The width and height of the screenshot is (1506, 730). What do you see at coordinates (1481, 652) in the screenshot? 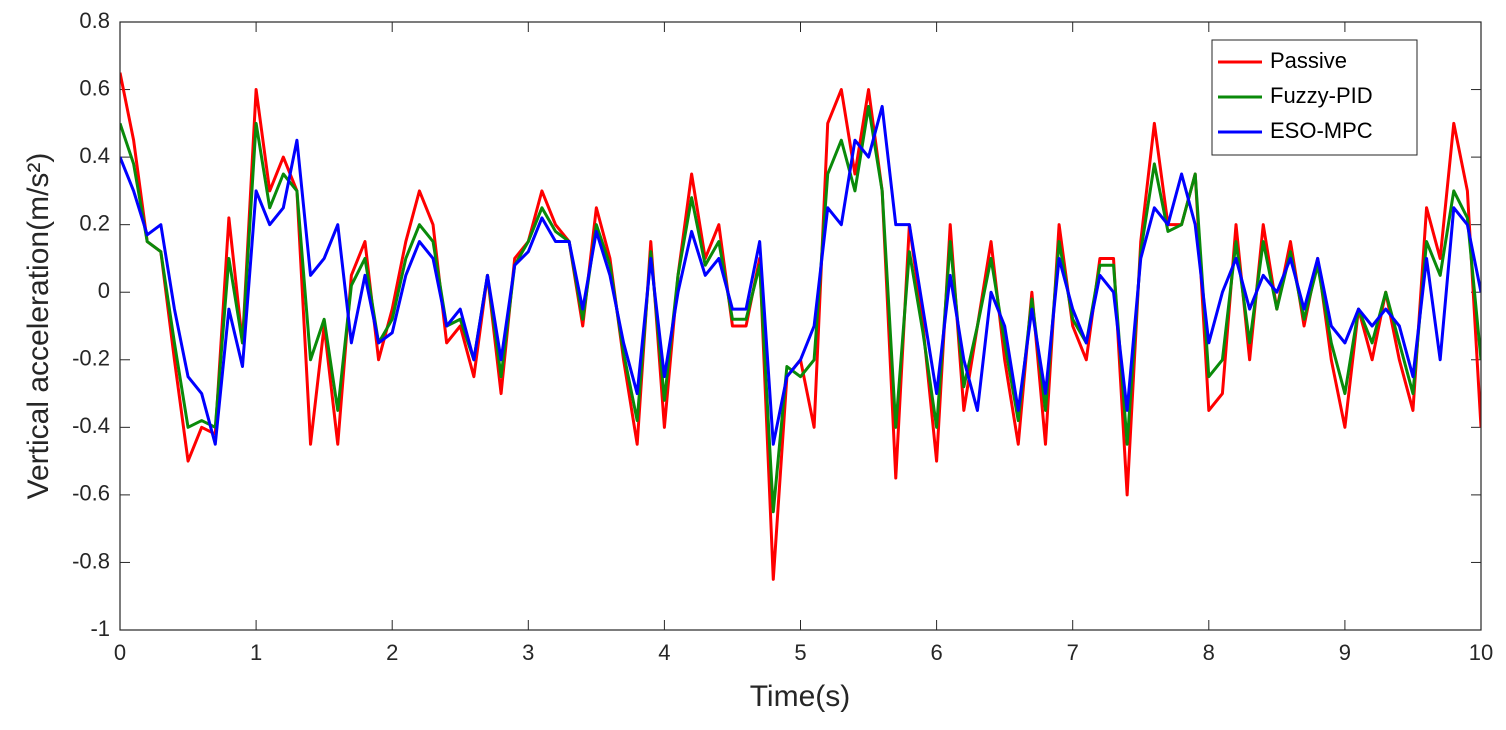
I see `x-tick-label: 10` at bounding box center [1481, 652].